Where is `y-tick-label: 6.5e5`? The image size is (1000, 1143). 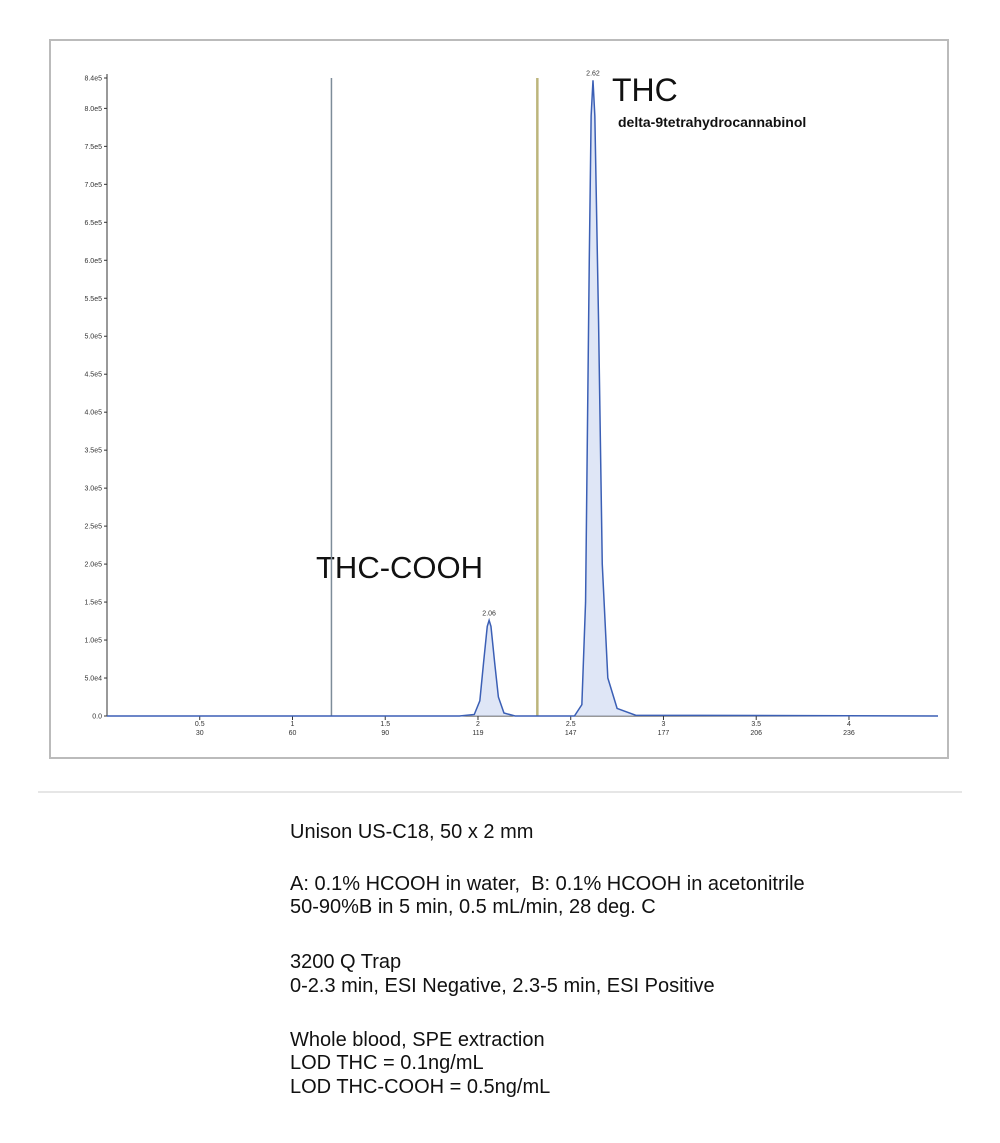
y-tick-label: 6.5e5 is located at coordinates (93, 223).